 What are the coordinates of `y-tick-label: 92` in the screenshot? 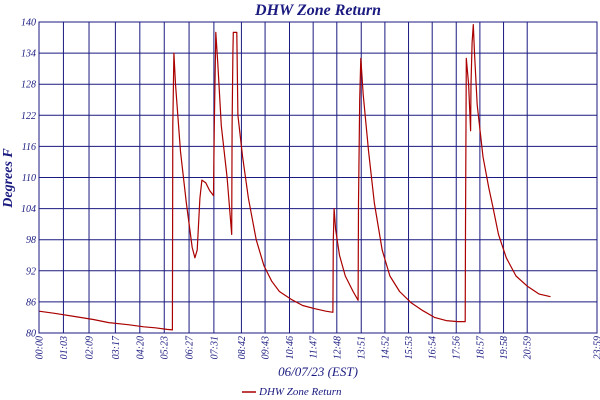 It's located at (31, 271).